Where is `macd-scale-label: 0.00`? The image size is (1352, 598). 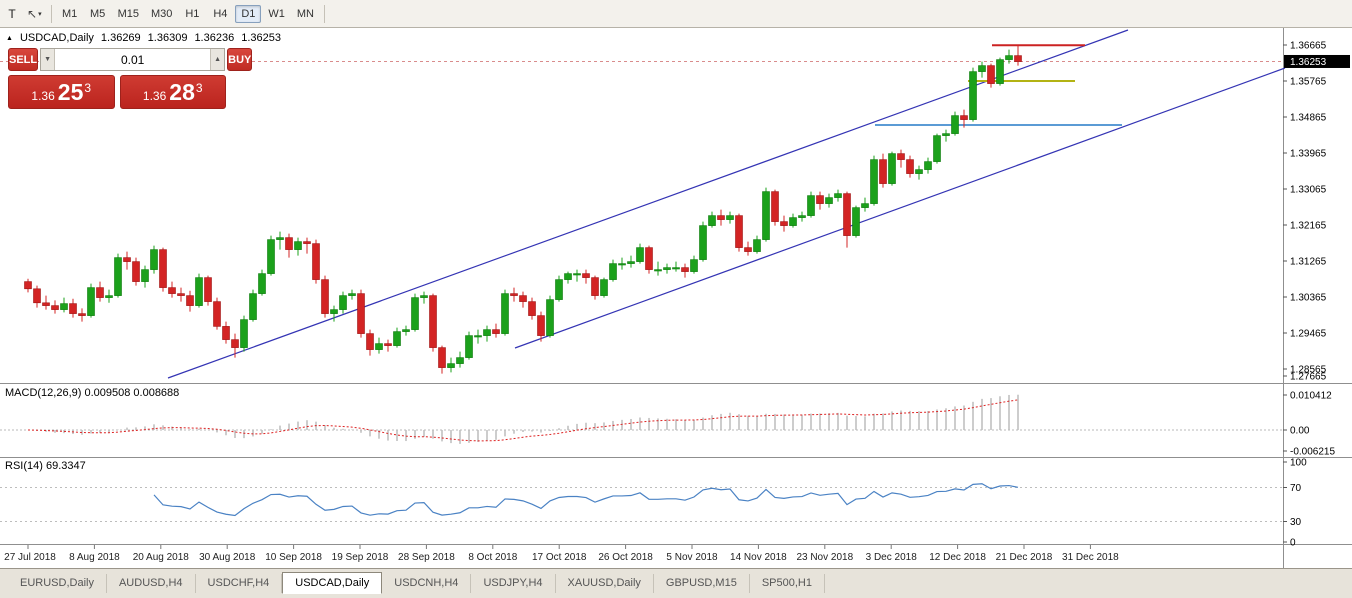 macd-scale-label: 0.00 is located at coordinates (1300, 431).